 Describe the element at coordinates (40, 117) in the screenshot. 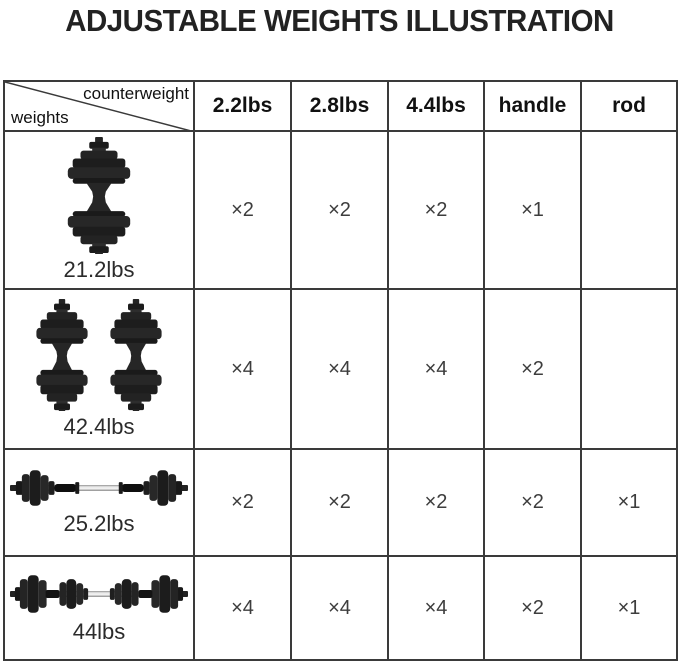

I see `corner-label-weights: weights` at that location.